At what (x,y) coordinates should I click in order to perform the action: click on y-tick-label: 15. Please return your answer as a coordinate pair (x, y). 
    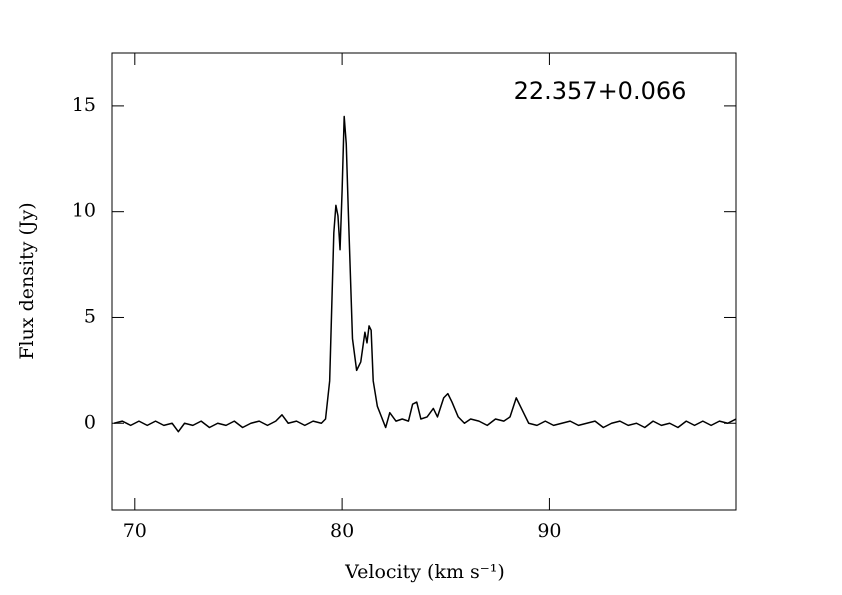
    Looking at the image, I should click on (84, 105).